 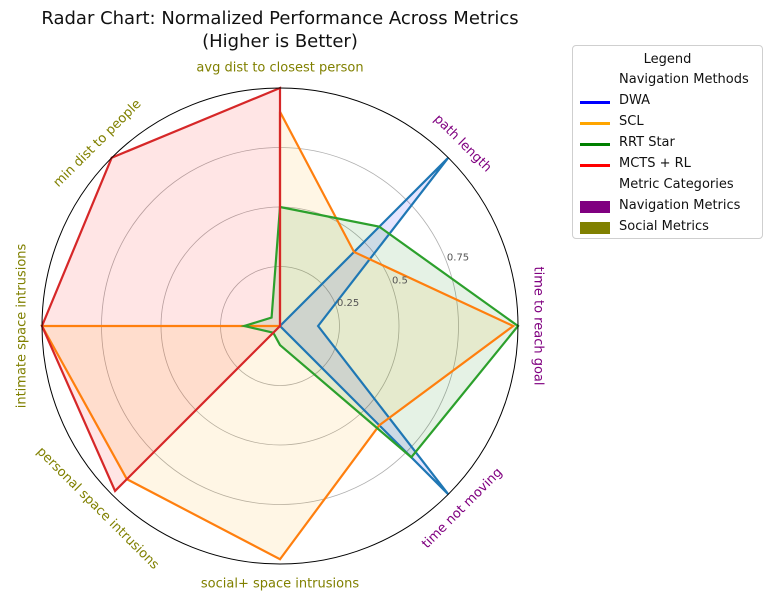 I want to click on legend-label: SCL, so click(x=631, y=121).